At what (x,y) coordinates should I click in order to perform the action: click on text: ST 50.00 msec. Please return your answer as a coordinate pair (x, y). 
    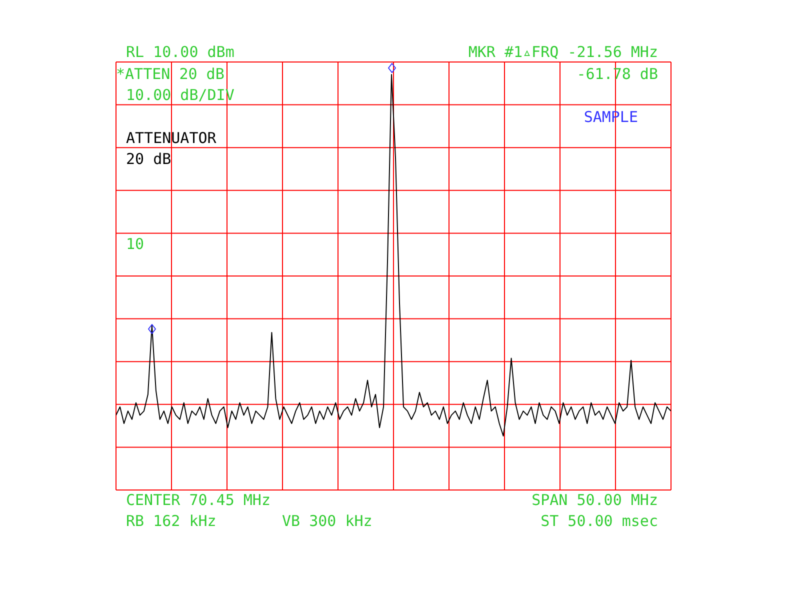
    Looking at the image, I should click on (599, 521).